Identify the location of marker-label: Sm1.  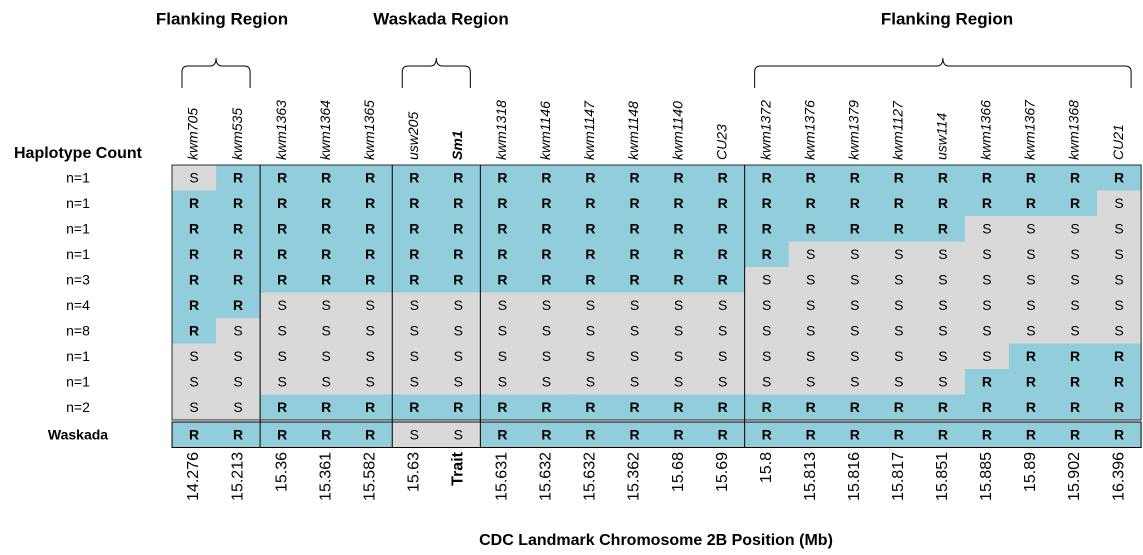
(457, 145).